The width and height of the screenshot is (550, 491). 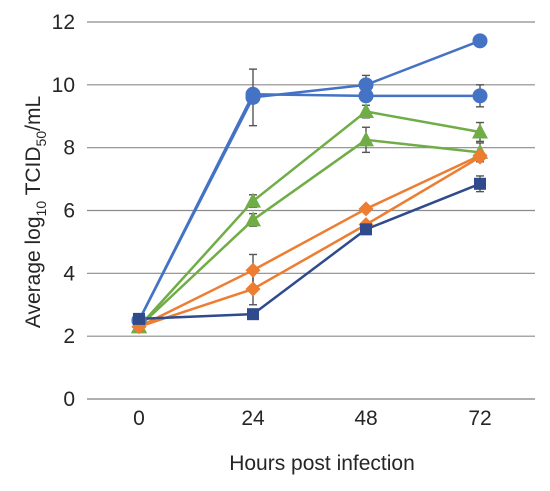 I want to click on y-tick-label: 12, so click(x=63, y=22).